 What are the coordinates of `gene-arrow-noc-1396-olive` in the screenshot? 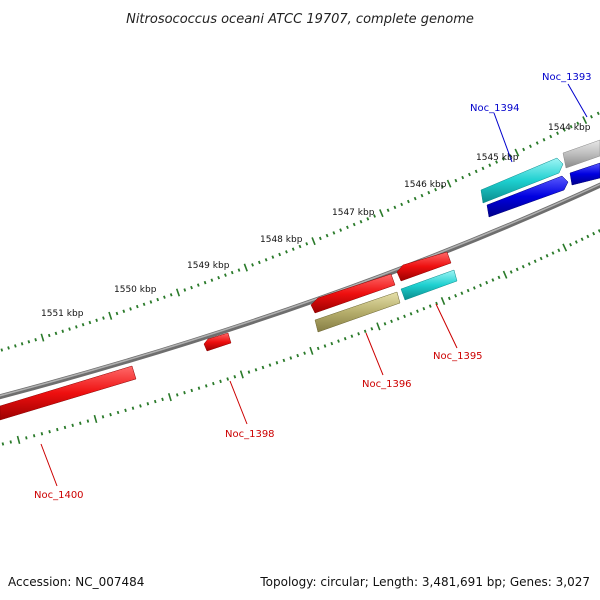 It's located at (357, 312).